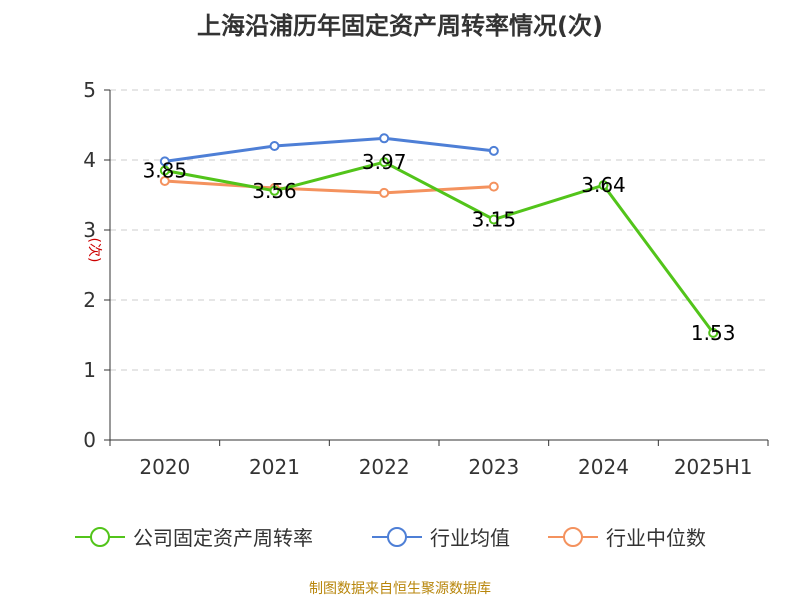 The width and height of the screenshot is (800, 600). Describe the element at coordinates (384, 467) in the screenshot. I see `x-tick-label: 2022` at that location.